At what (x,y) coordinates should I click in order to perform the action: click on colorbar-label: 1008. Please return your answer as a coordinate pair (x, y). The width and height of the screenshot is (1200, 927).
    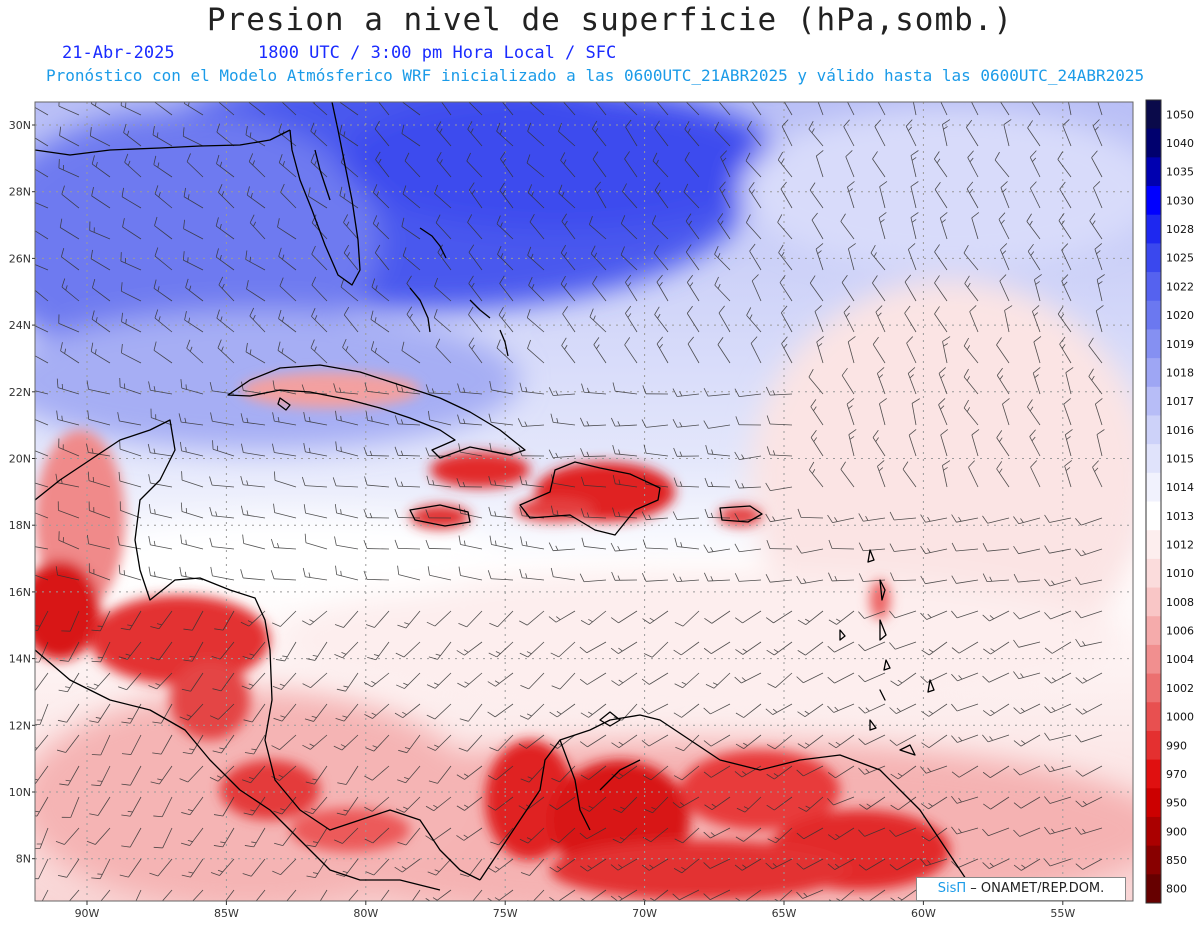
    Looking at the image, I should click on (1180, 602).